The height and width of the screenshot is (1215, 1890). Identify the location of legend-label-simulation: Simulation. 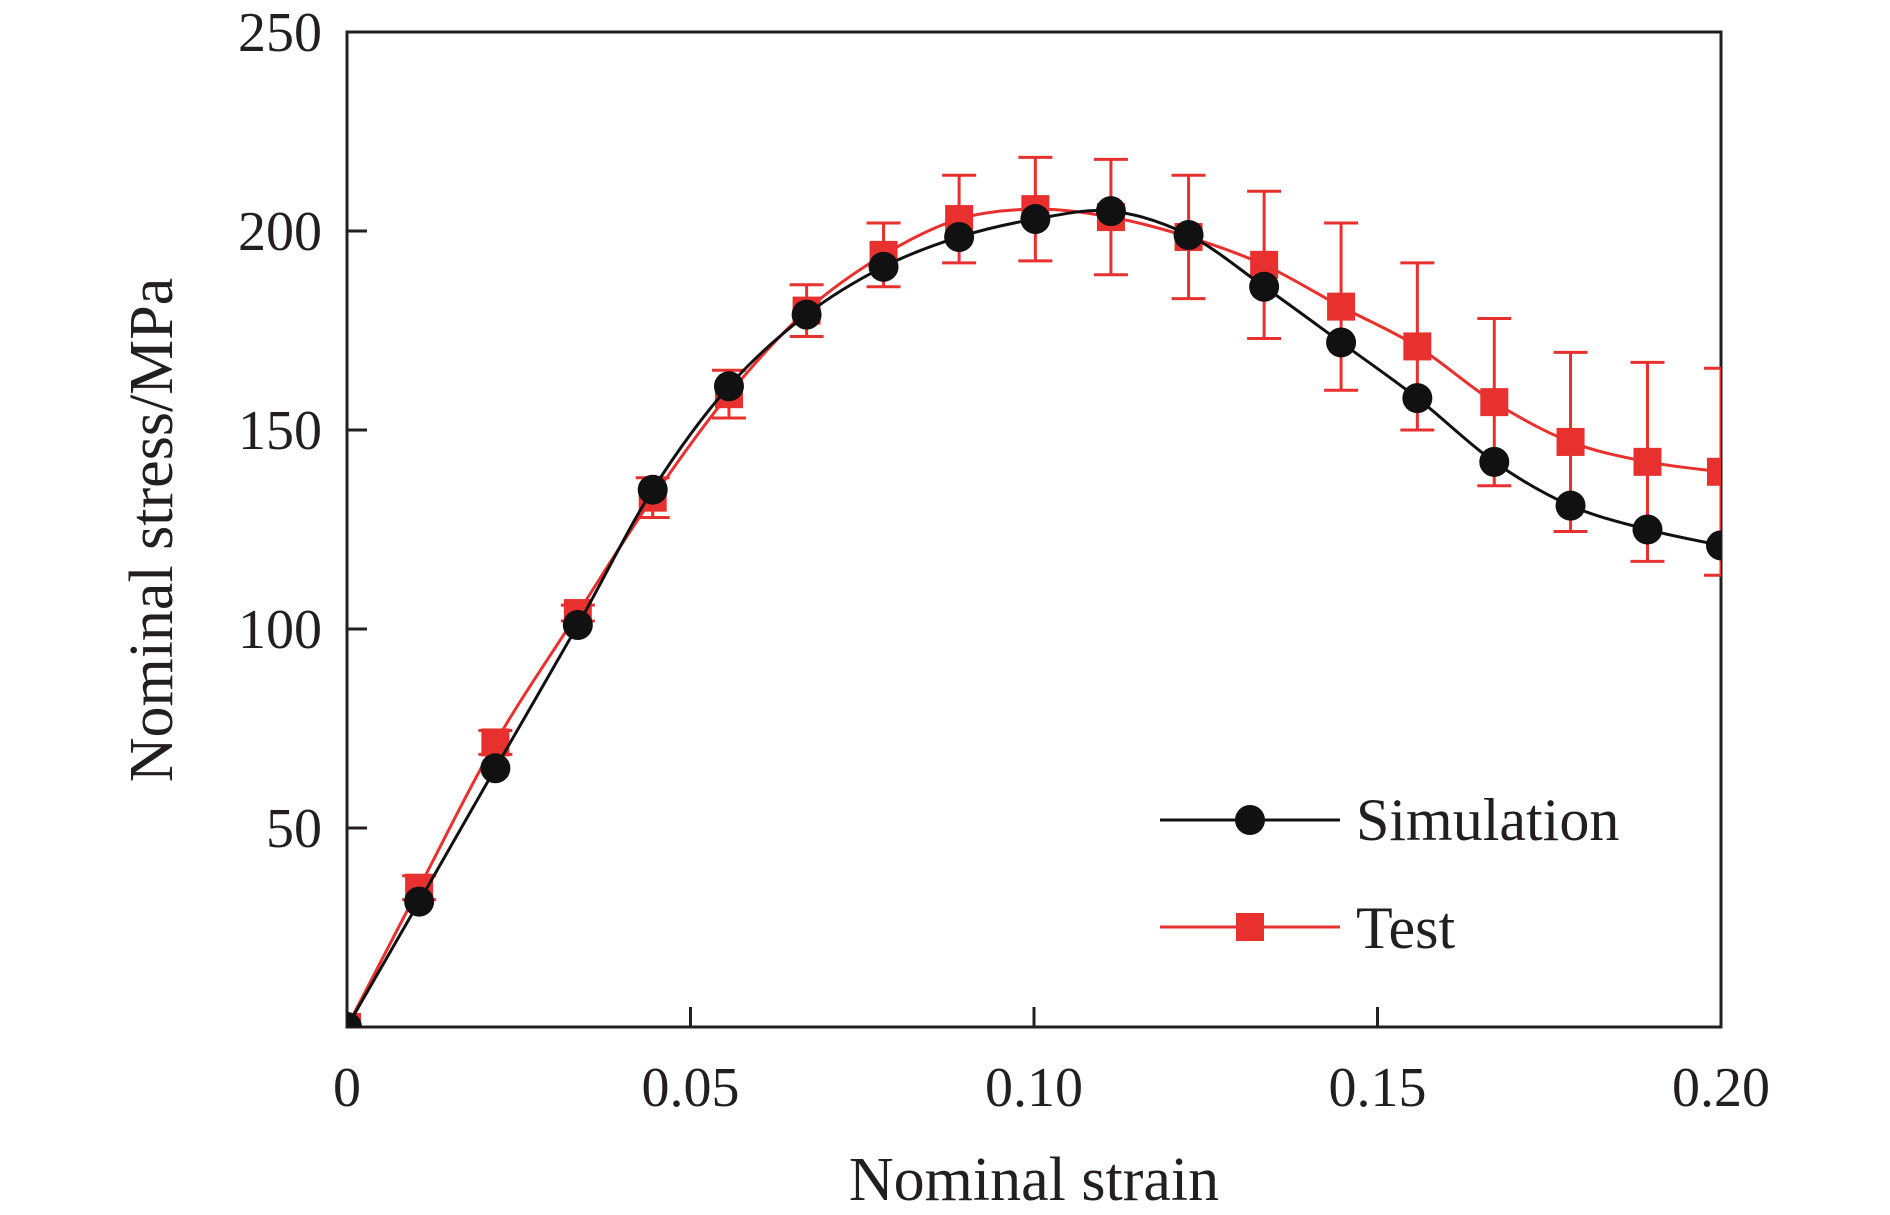
(1487, 820).